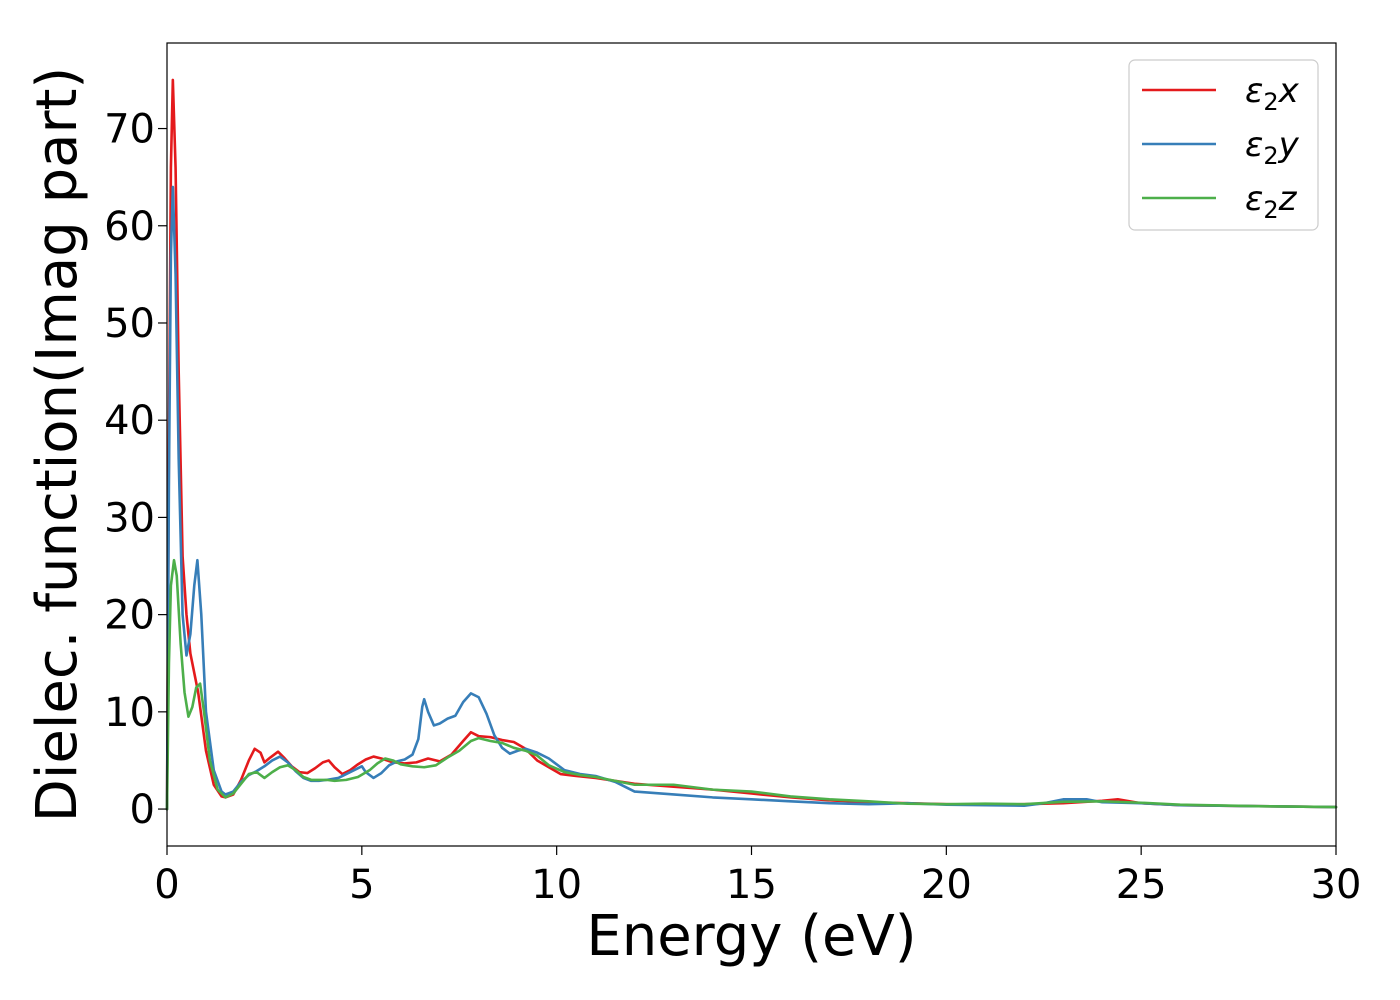  I want to click on y-tick-label: 20, so click(129, 616).